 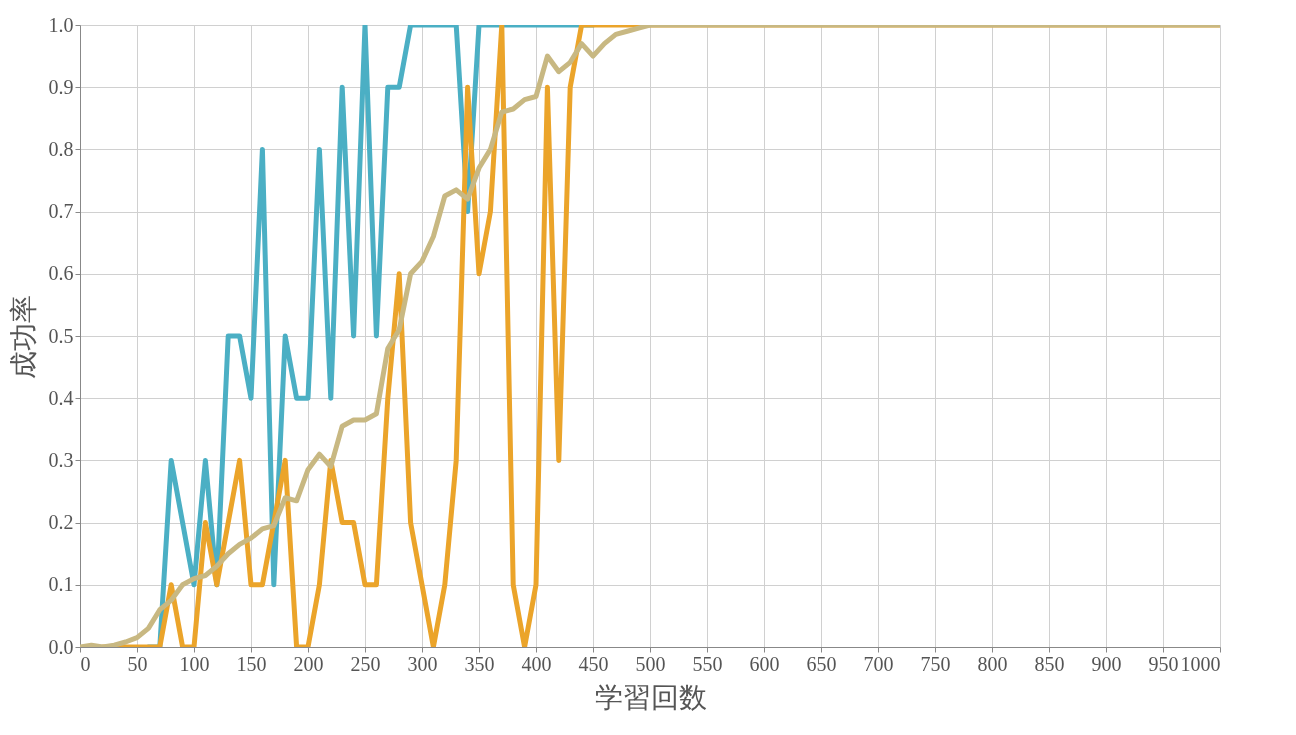 I want to click on x-tick-label: 950, so click(x=1163, y=663).